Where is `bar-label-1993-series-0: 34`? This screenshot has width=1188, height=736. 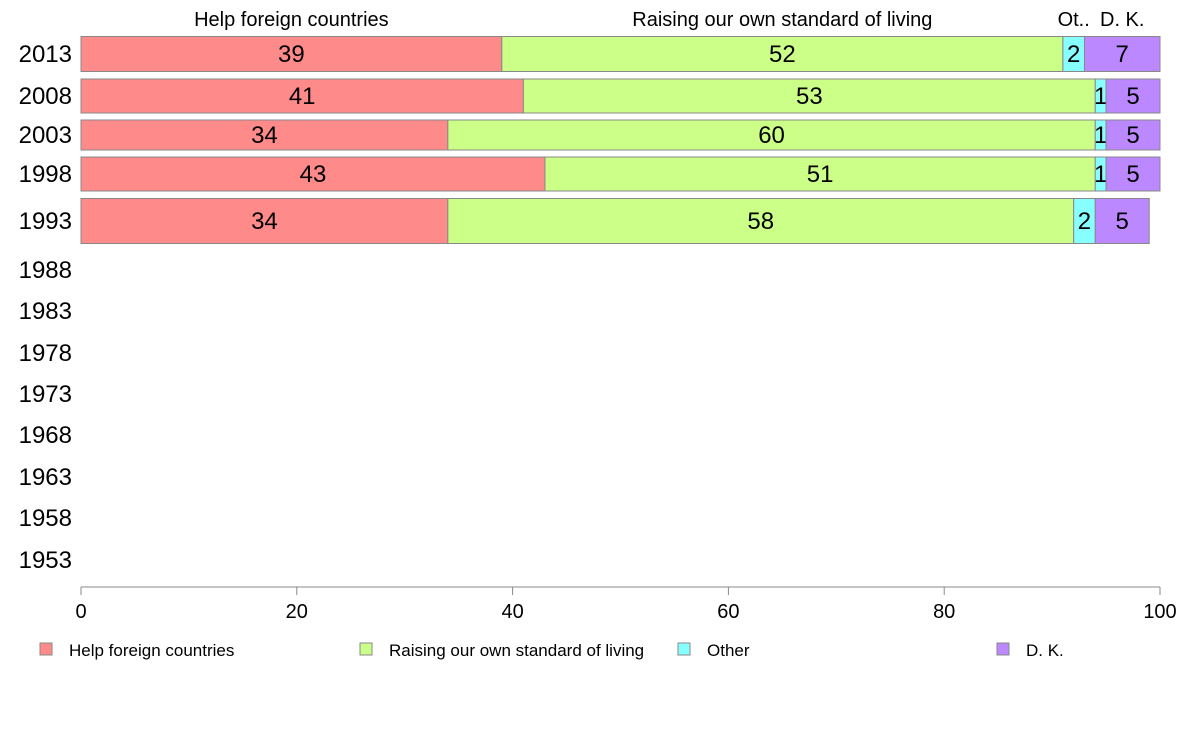 bar-label-1993-series-0: 34 is located at coordinates (264, 221).